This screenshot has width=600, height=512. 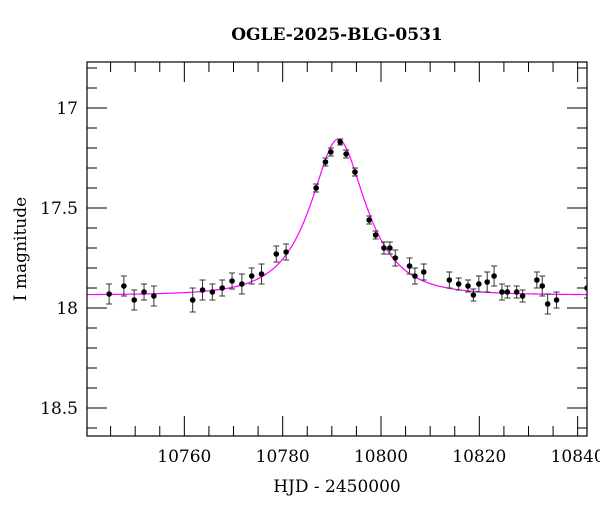 I want to click on x-tick-label: 10840, so click(x=575, y=457).